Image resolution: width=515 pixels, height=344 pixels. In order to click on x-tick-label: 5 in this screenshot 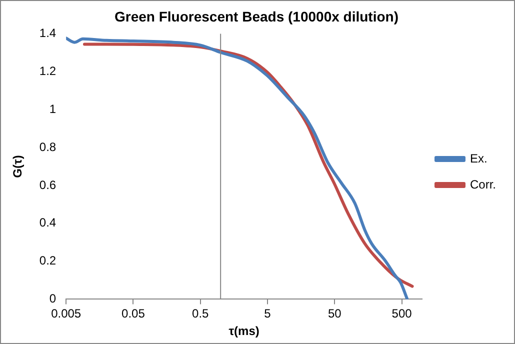, I will do `click(268, 313)`.